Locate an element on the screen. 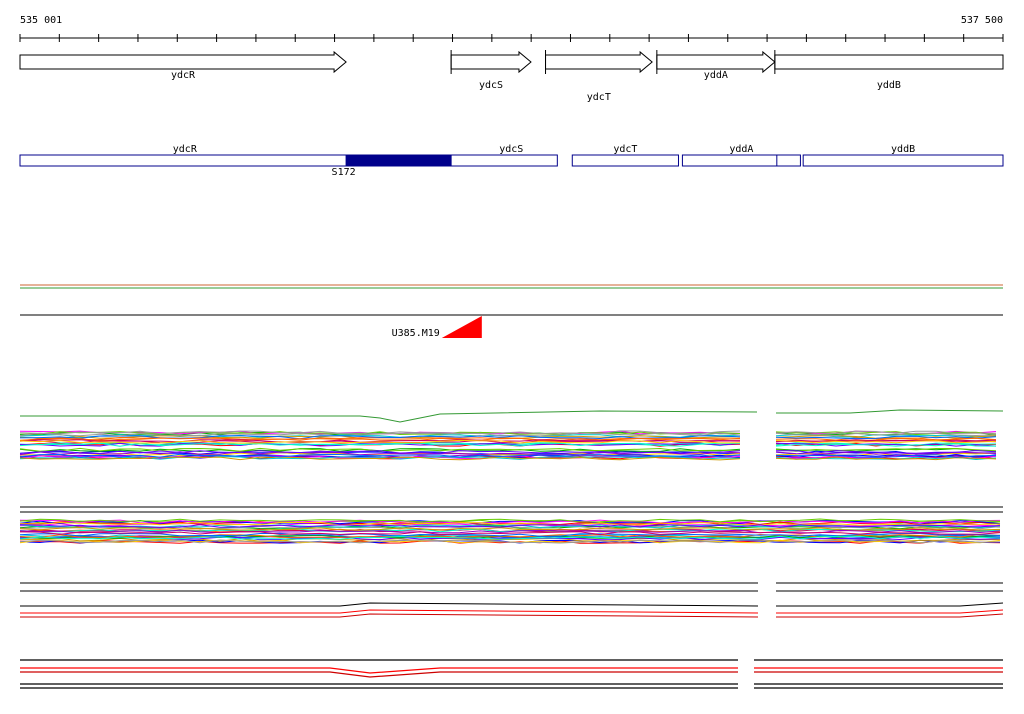 Image resolution: width=1024 pixels, height=714 pixels. transcript-label: ydcS is located at coordinates (511, 149).